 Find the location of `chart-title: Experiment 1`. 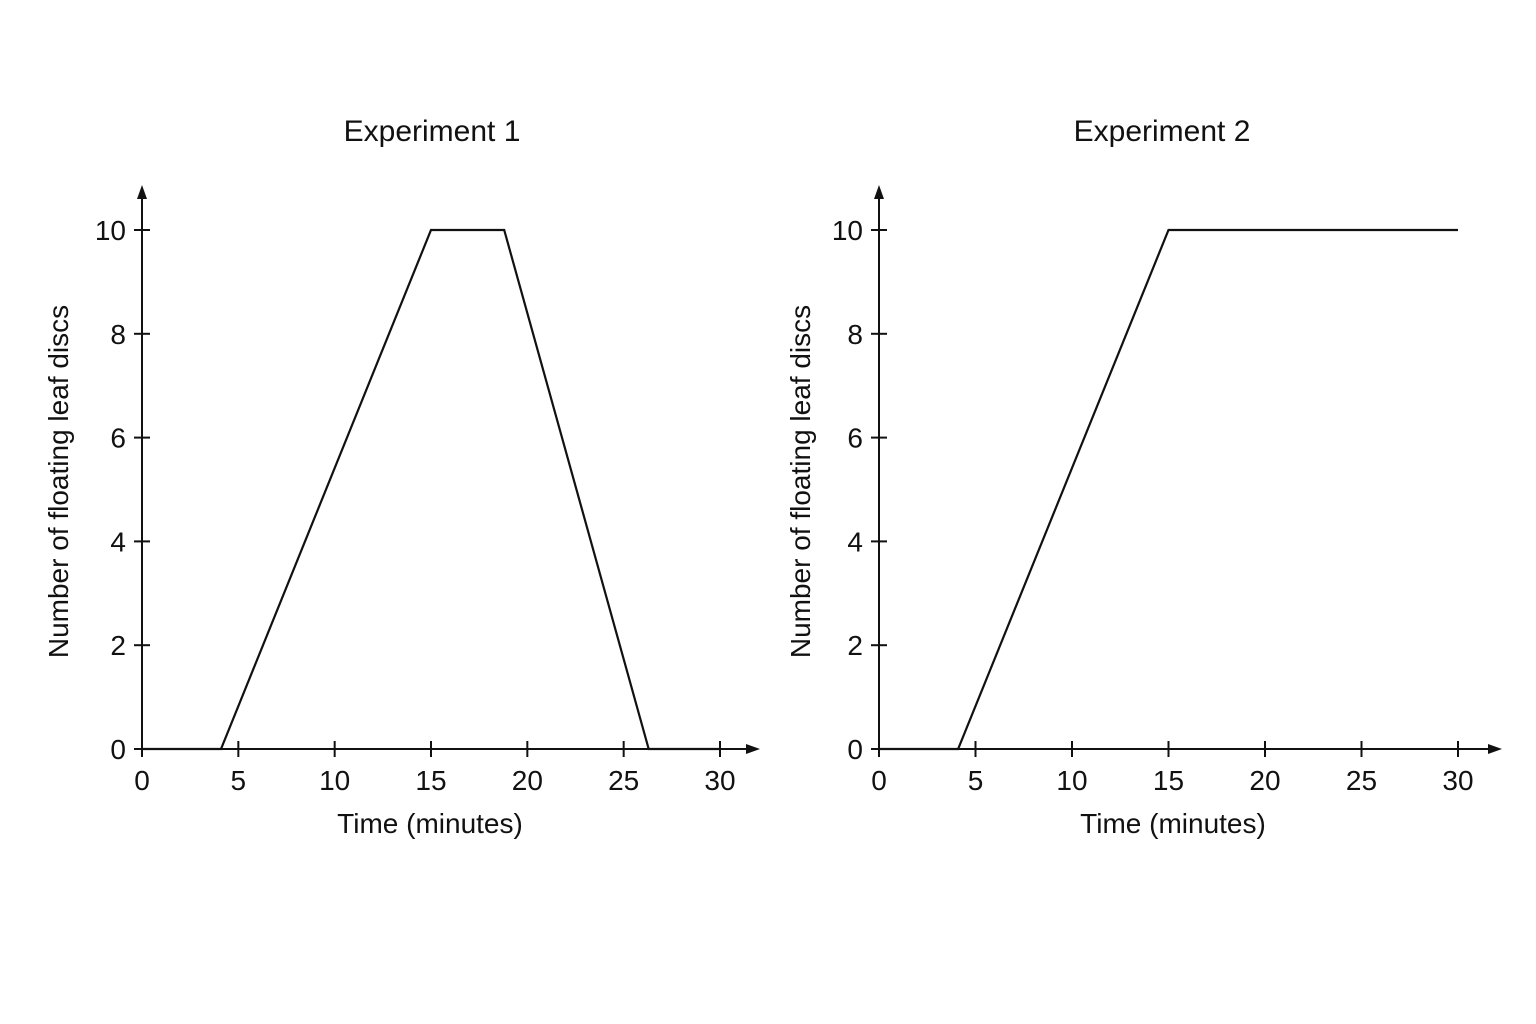

chart-title: Experiment 1 is located at coordinates (432, 131).